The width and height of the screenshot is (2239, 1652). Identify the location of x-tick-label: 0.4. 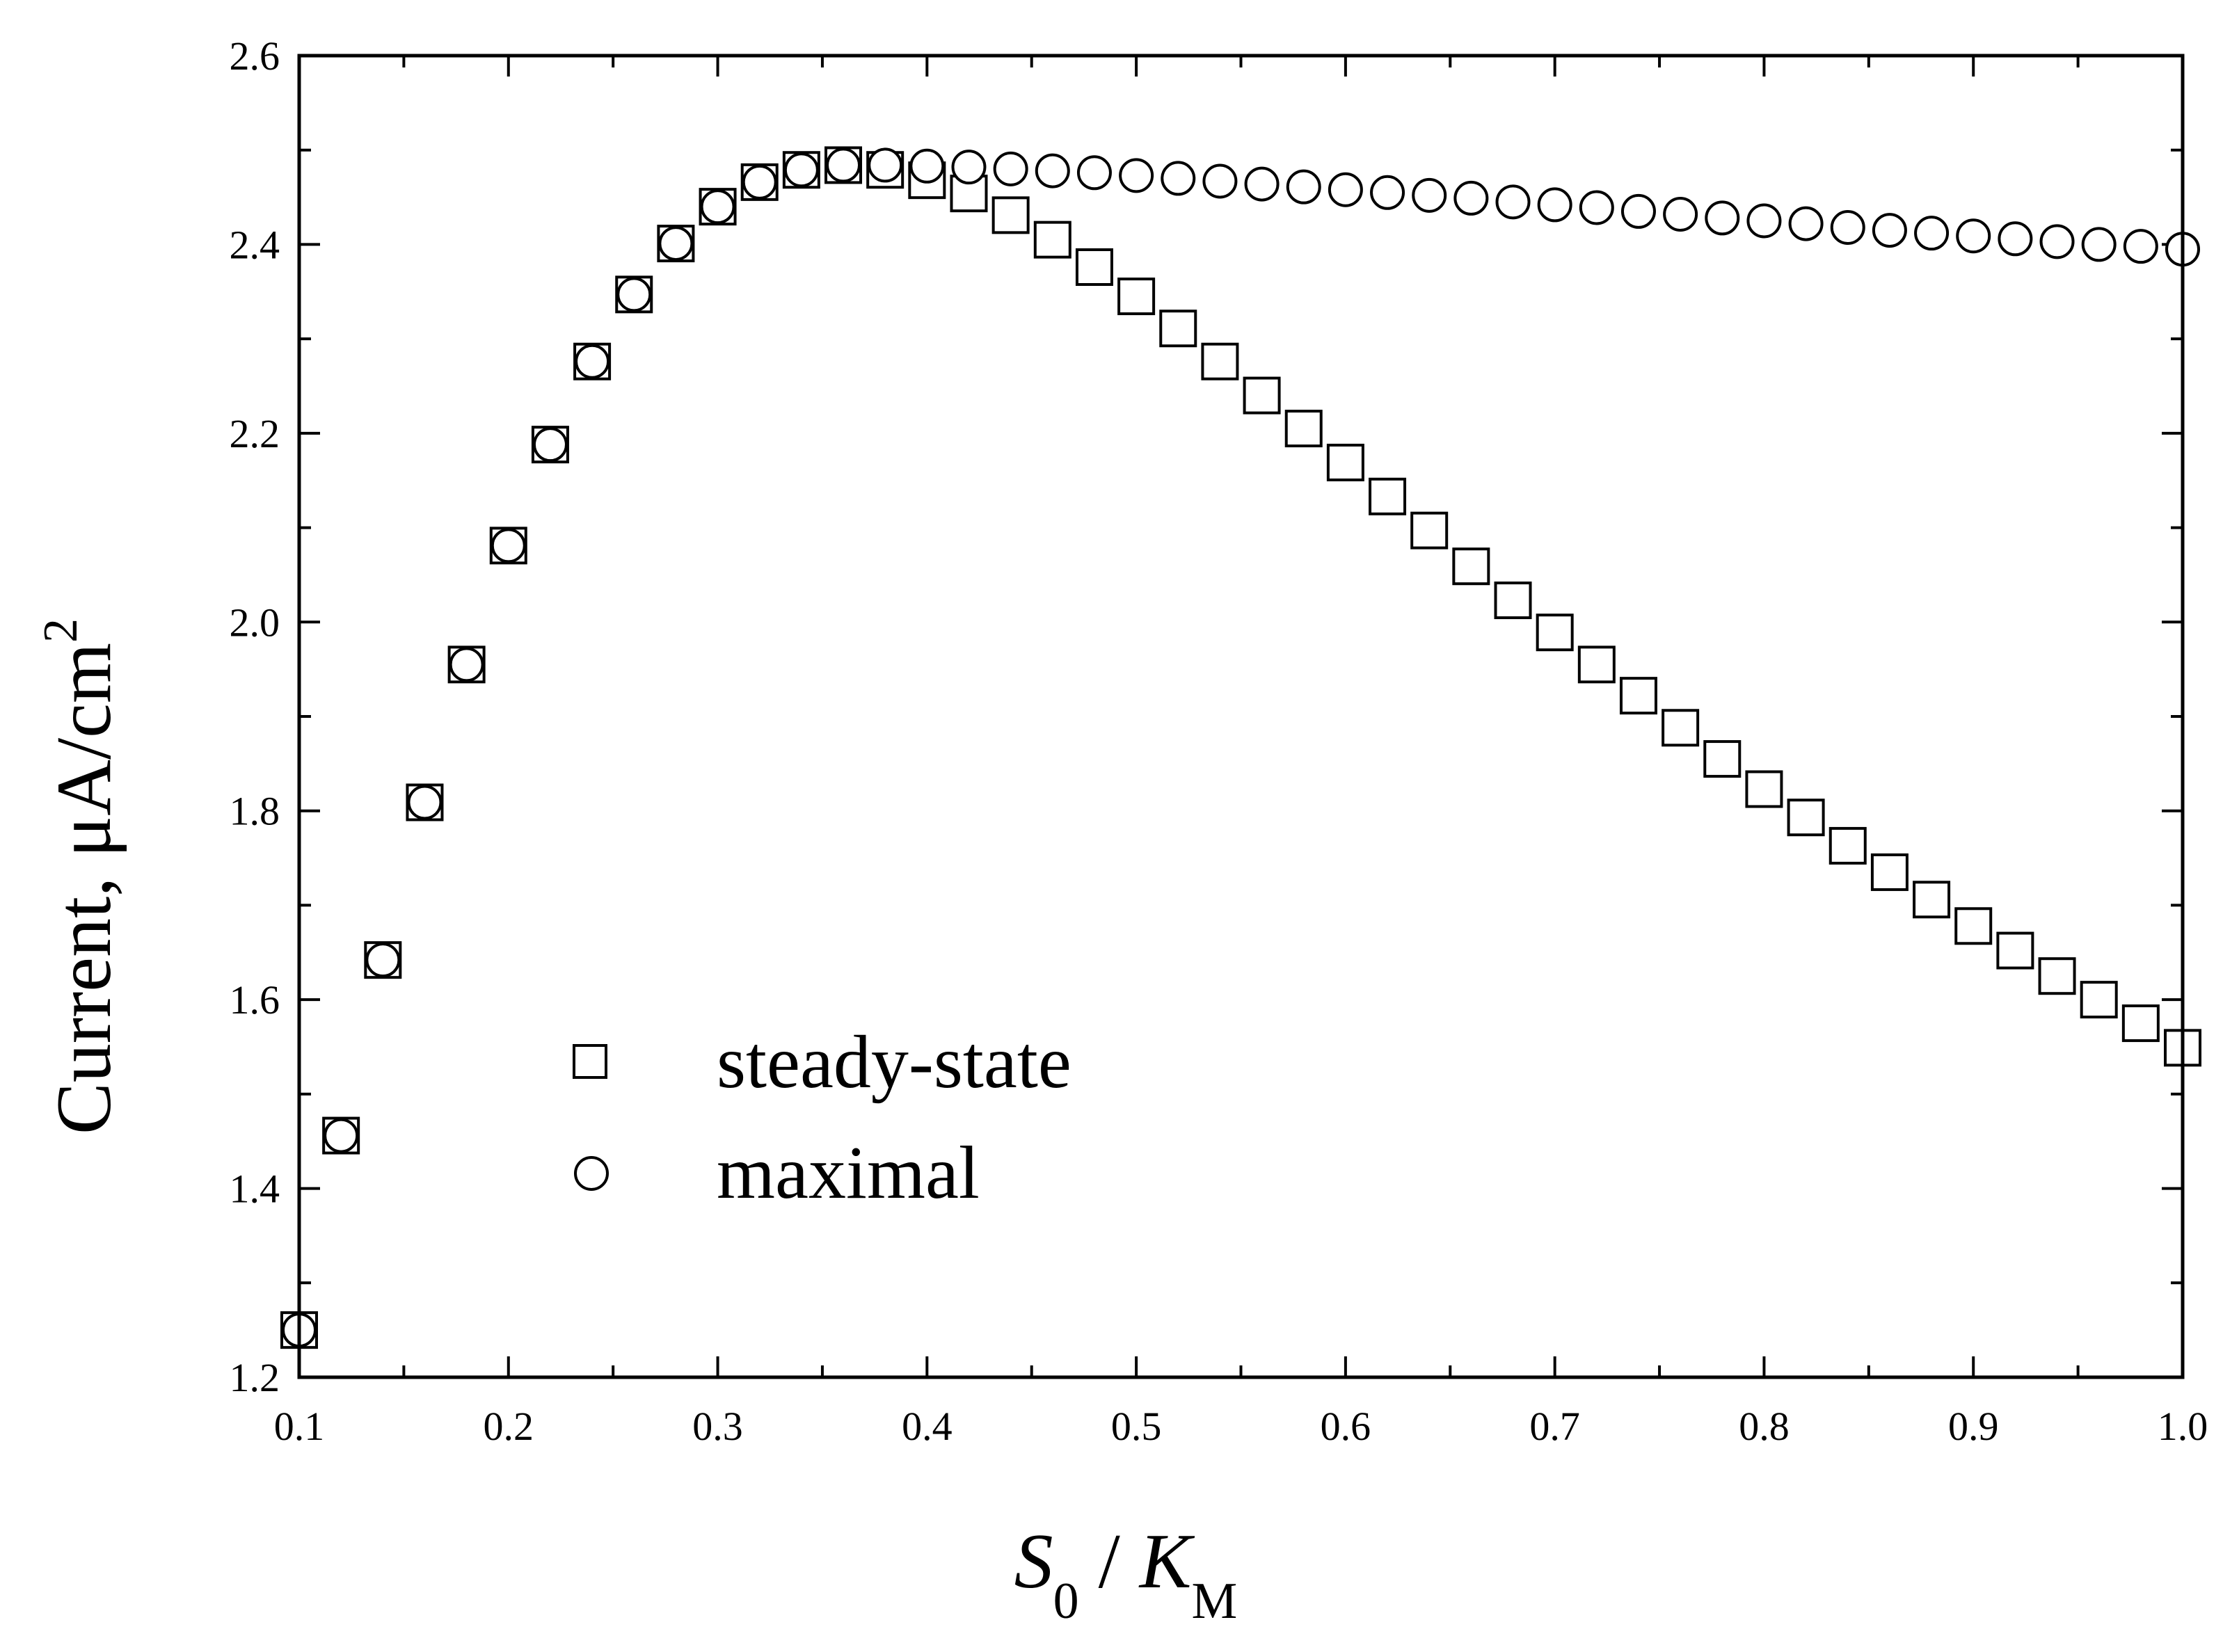
(927, 1427).